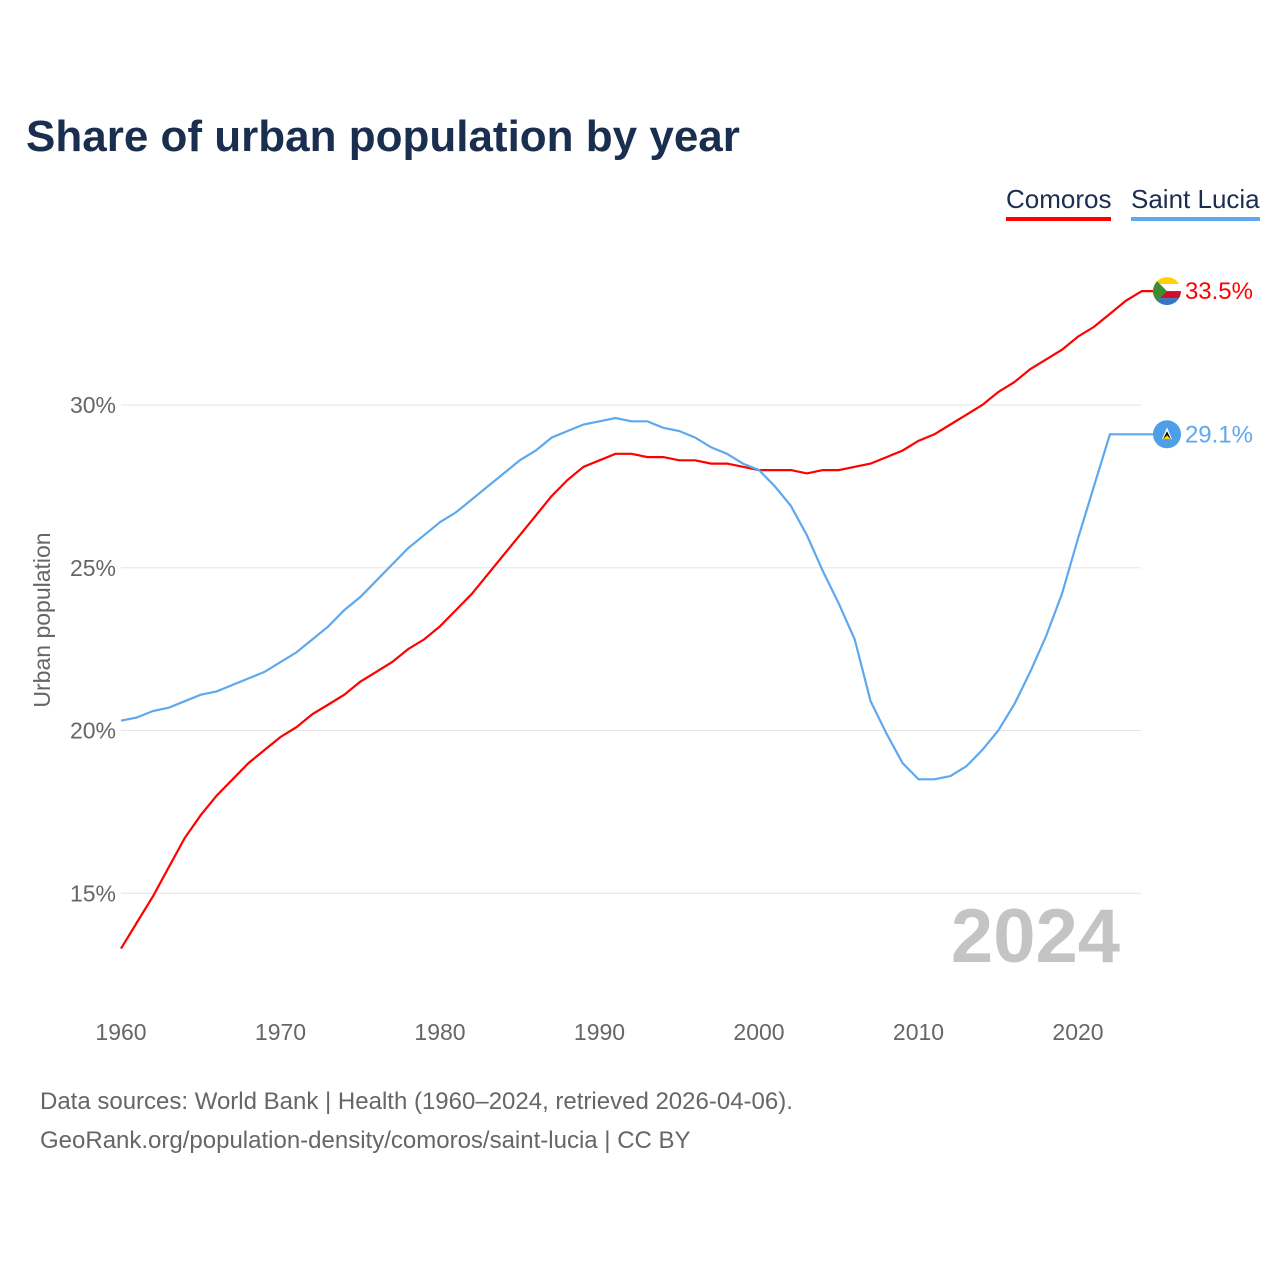 The image size is (1280, 1280). Describe the element at coordinates (93, 731) in the screenshot. I see `y-tick-label: 20%` at that location.